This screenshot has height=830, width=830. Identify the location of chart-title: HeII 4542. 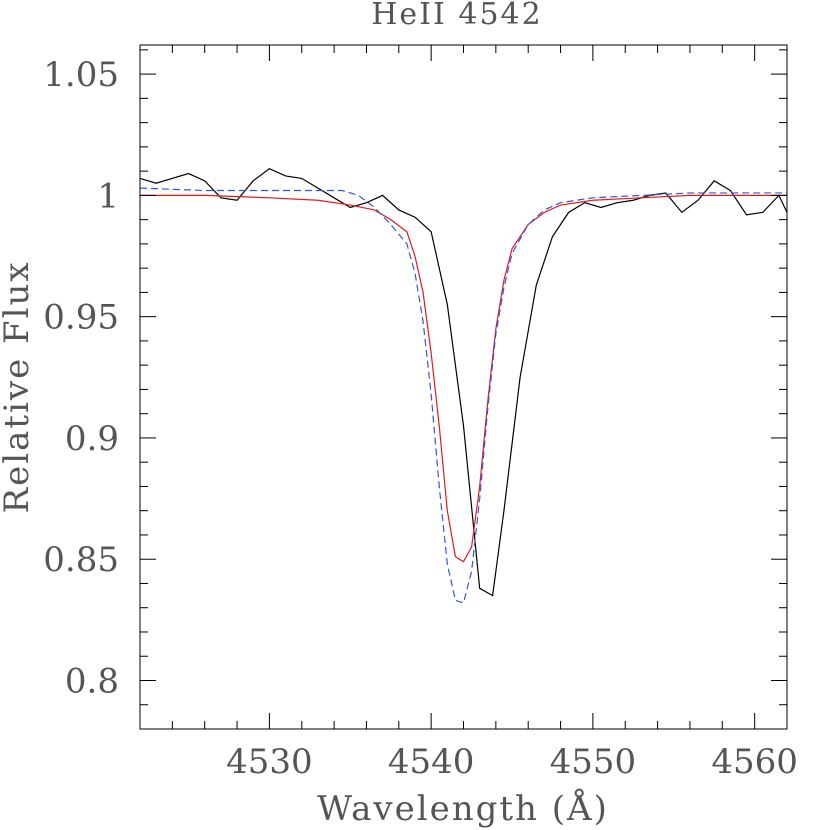
(457, 16).